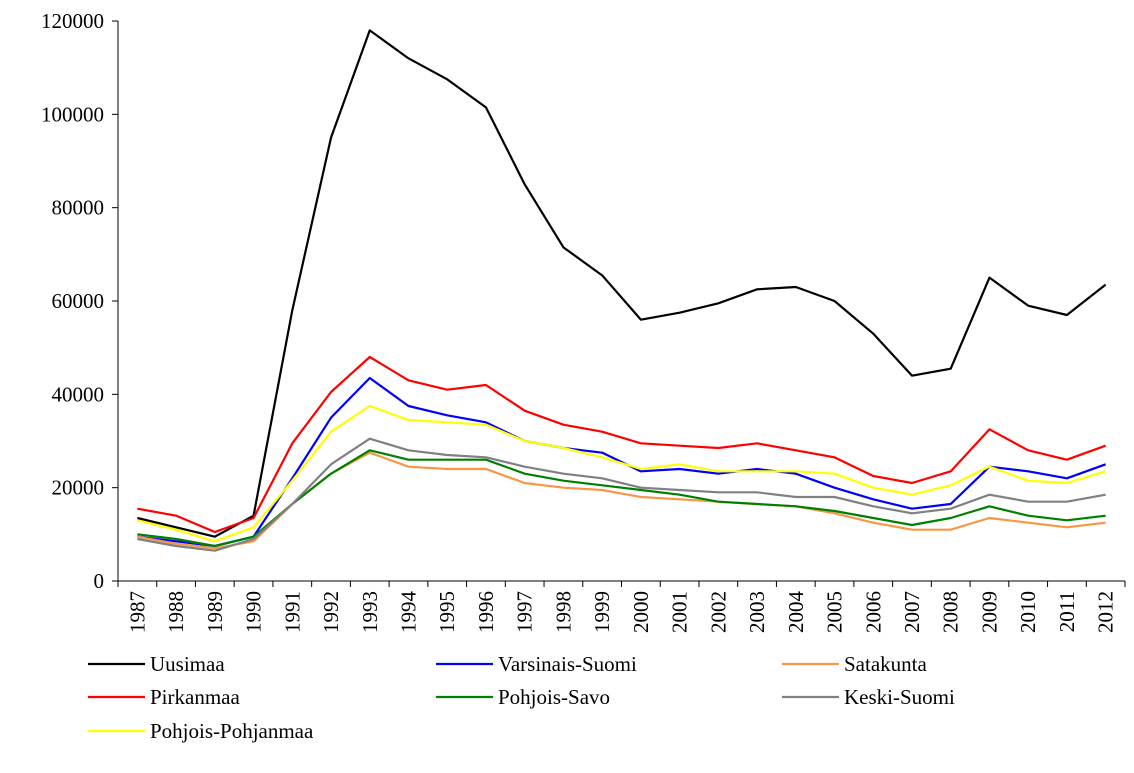  Describe the element at coordinates (873, 612) in the screenshot. I see `x-tick-label: 2006` at that location.